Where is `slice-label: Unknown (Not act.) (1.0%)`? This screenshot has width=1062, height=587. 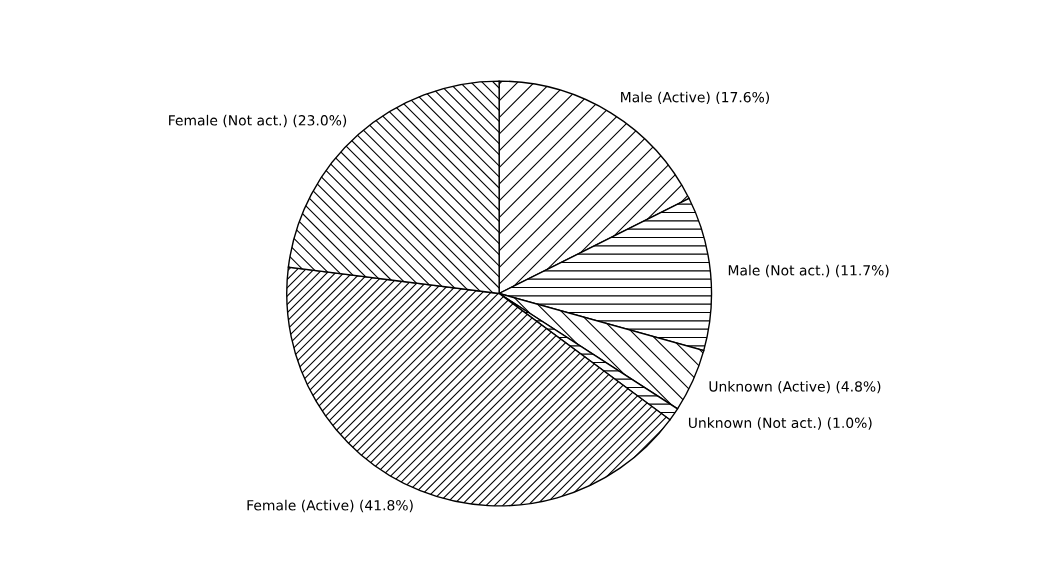 slice-label: Unknown (Not act.) (1.0%) is located at coordinates (780, 423).